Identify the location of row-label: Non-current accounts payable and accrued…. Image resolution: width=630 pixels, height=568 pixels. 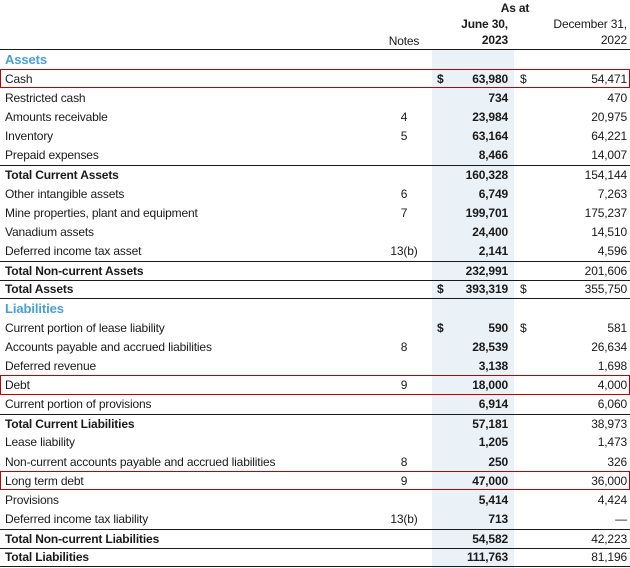
(140, 461).